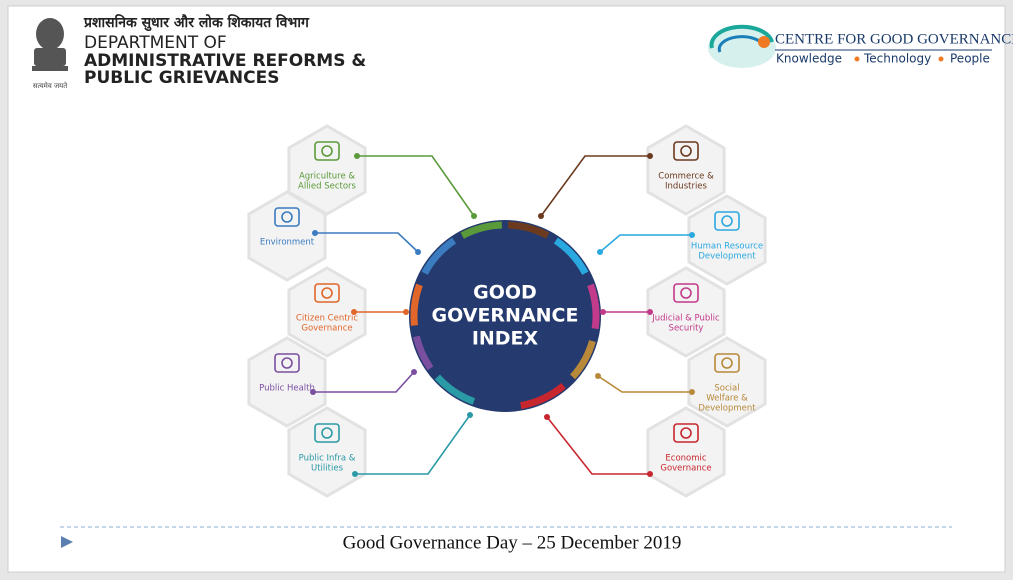 The height and width of the screenshot is (584, 1013). I want to click on footer-text: Good Governance Day – 25 December 2019, so click(512, 542).